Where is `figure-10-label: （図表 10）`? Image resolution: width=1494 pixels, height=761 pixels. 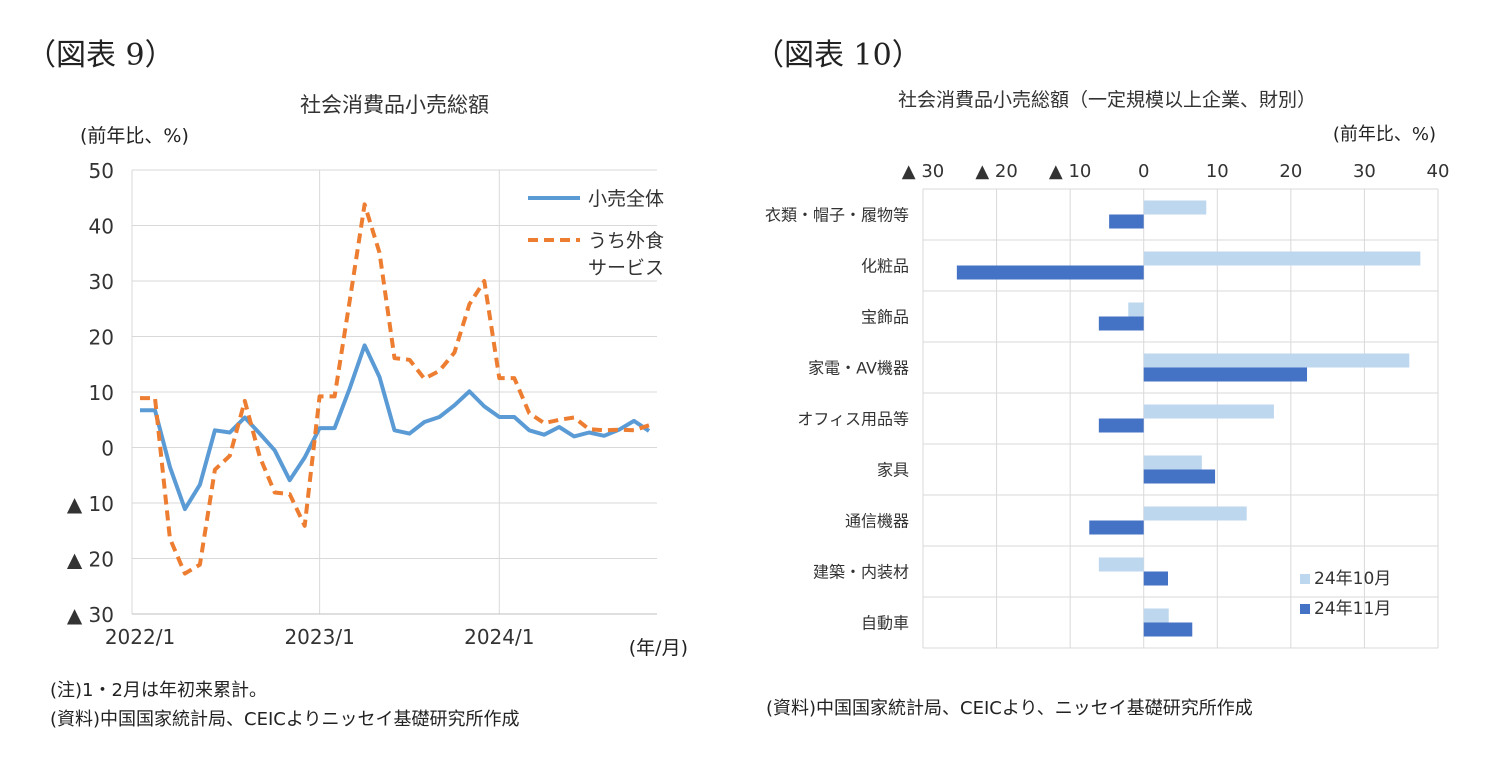
figure-10-label: （図表 10） is located at coordinates (838, 55).